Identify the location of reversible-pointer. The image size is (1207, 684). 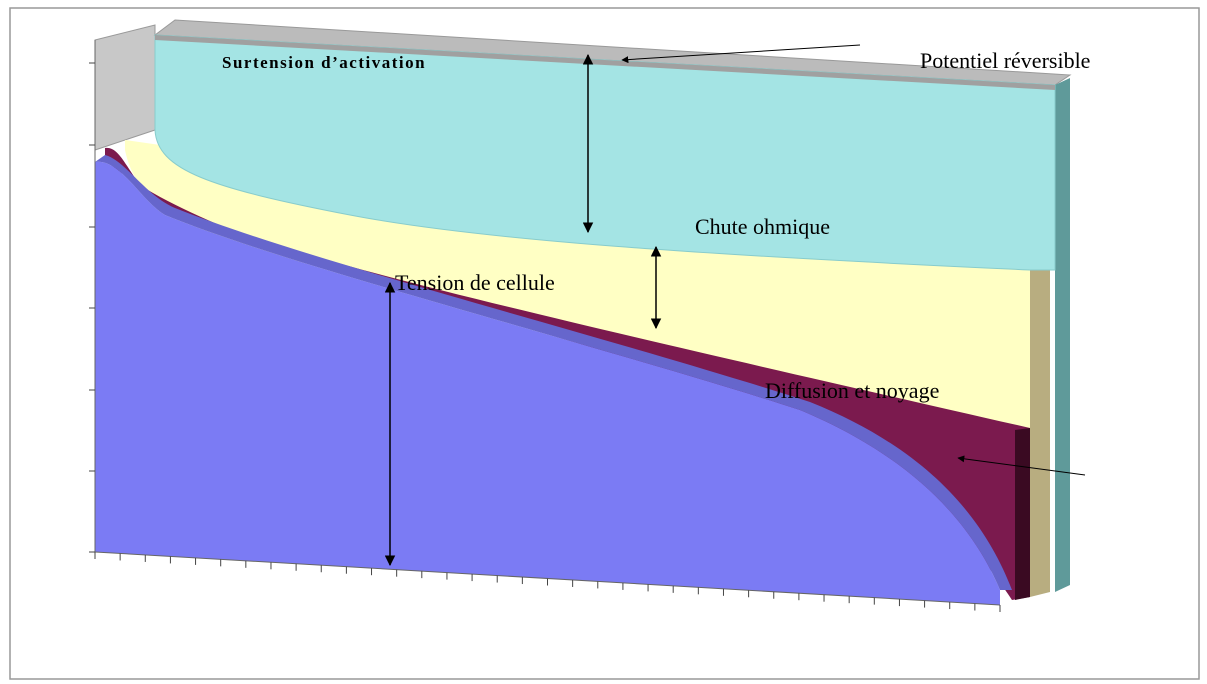
(741, 54).